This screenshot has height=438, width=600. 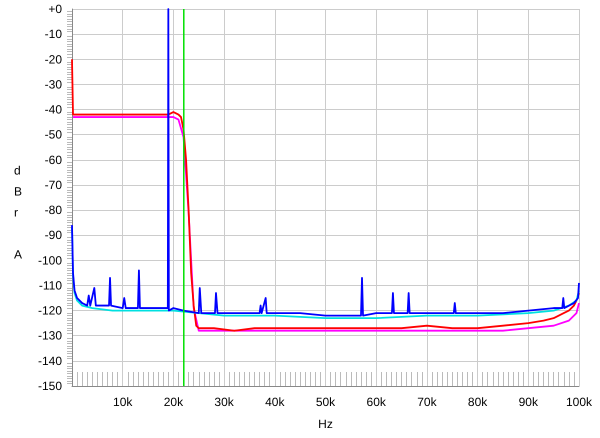 I want to click on y-tick-label: -20, so click(x=53, y=59).